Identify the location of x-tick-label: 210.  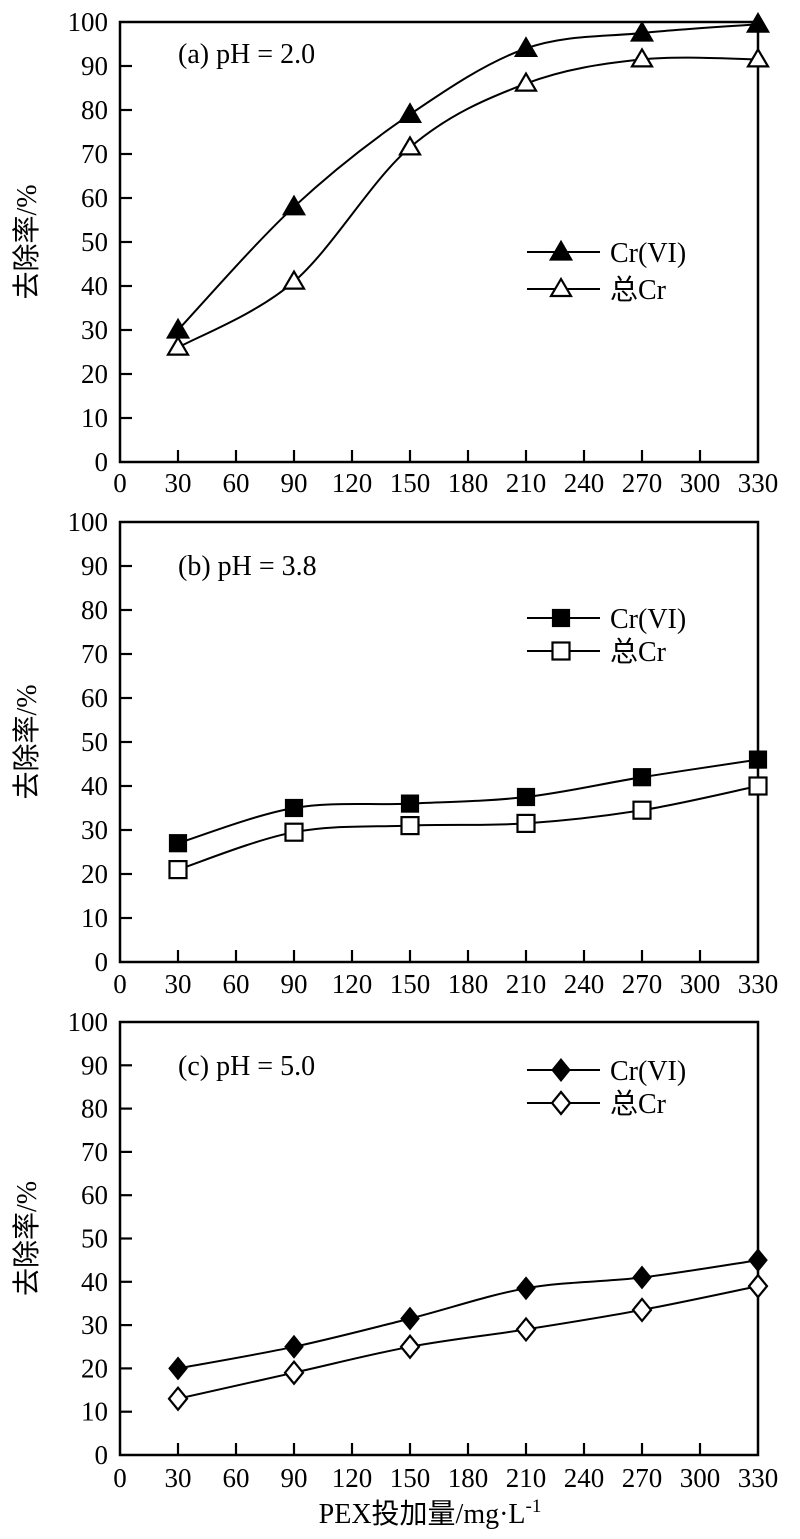
(526, 1478).